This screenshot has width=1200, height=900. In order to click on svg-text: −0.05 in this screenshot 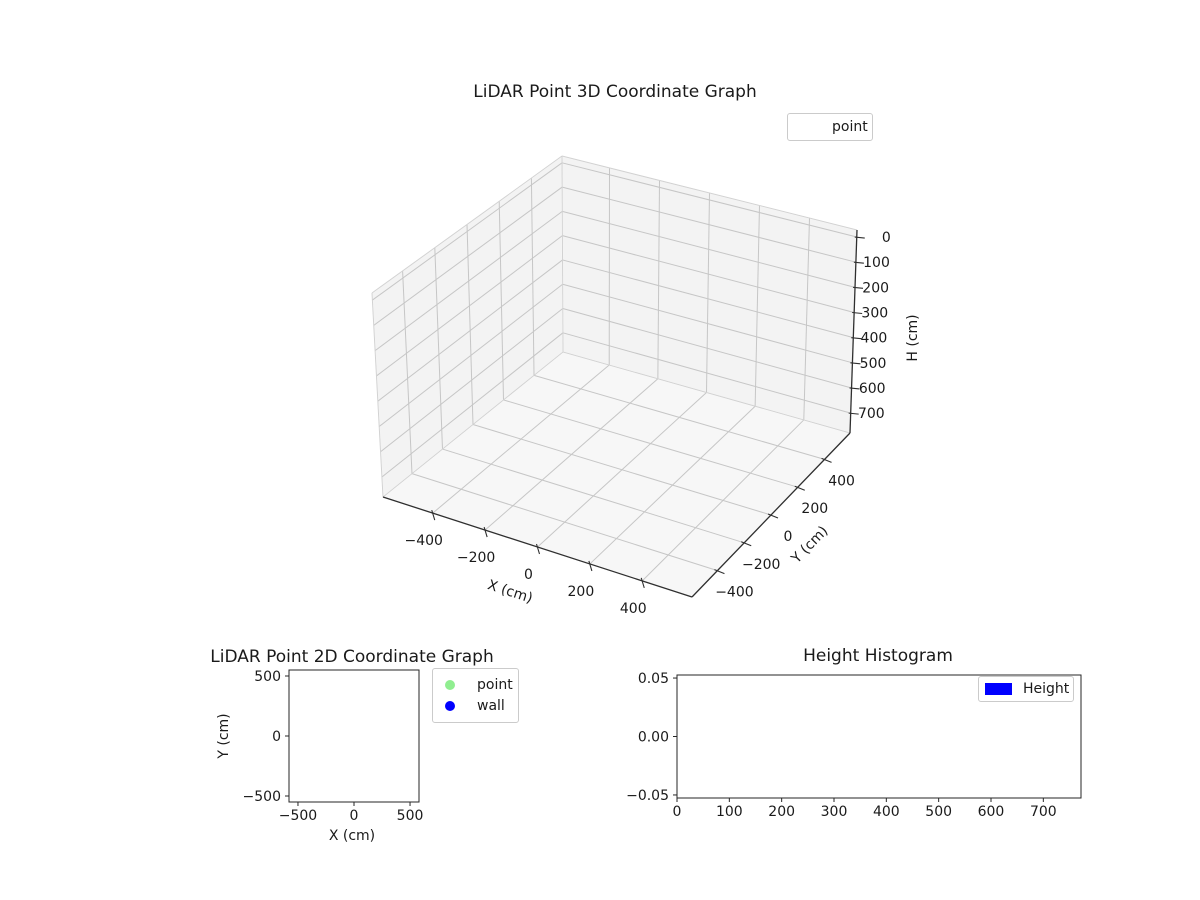, I will do `click(647, 796)`.